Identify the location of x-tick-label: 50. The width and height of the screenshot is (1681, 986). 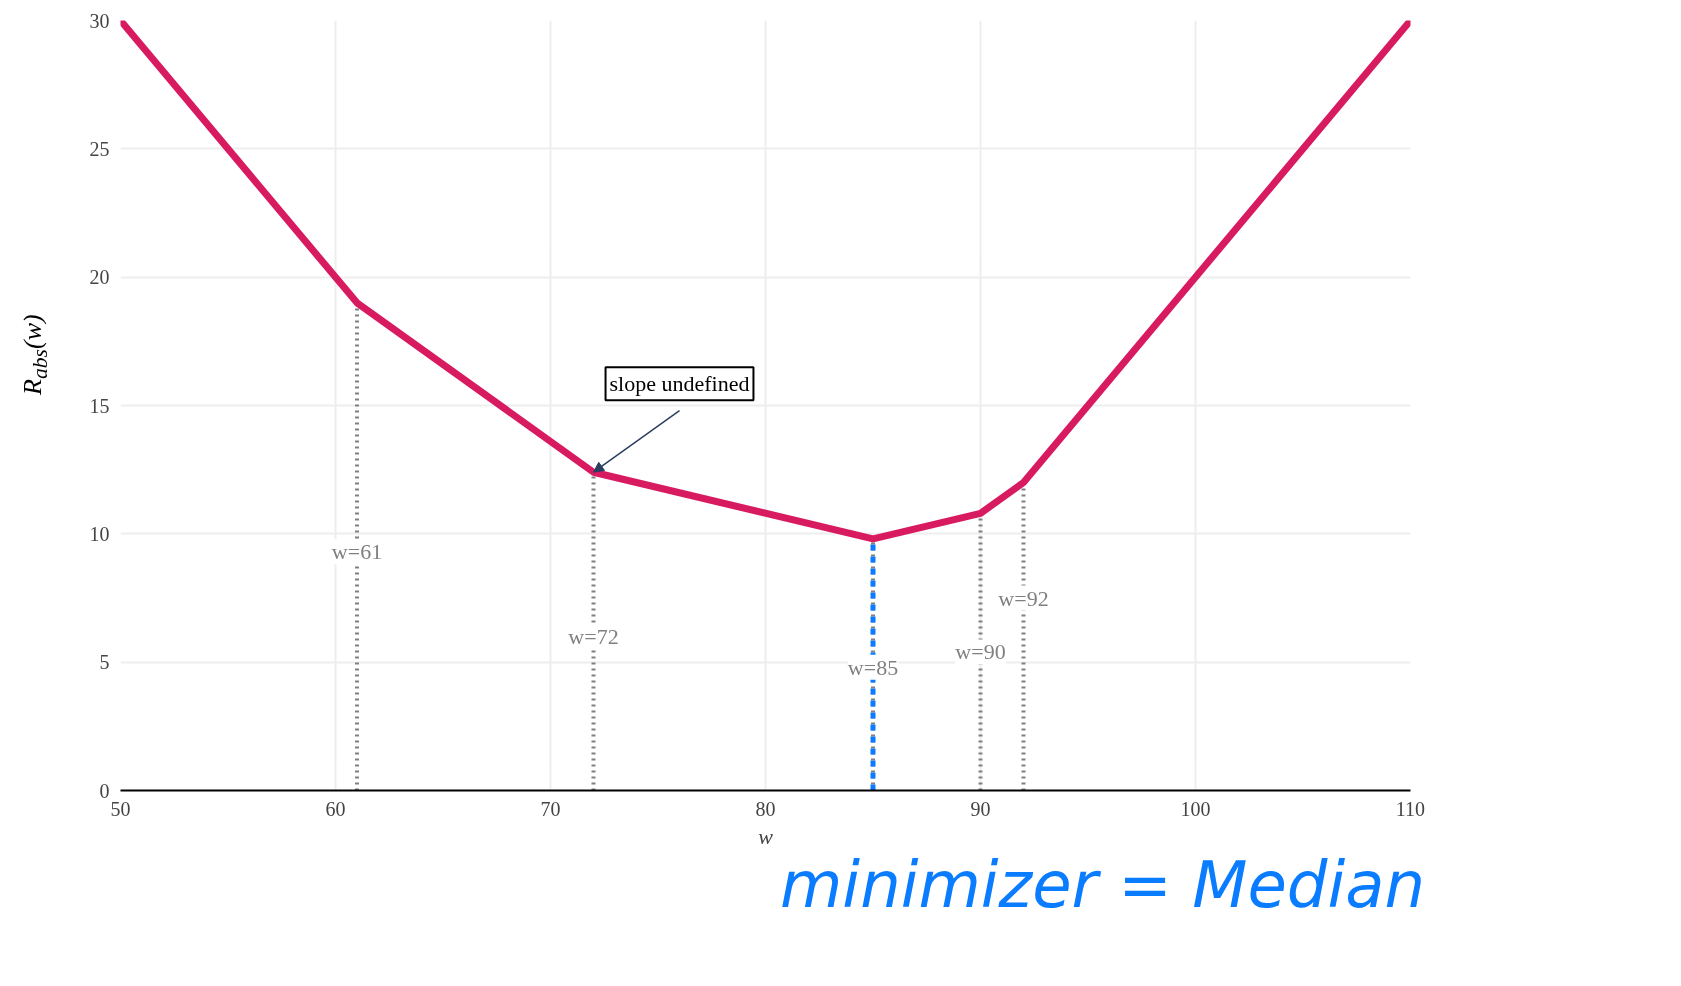
(120, 808).